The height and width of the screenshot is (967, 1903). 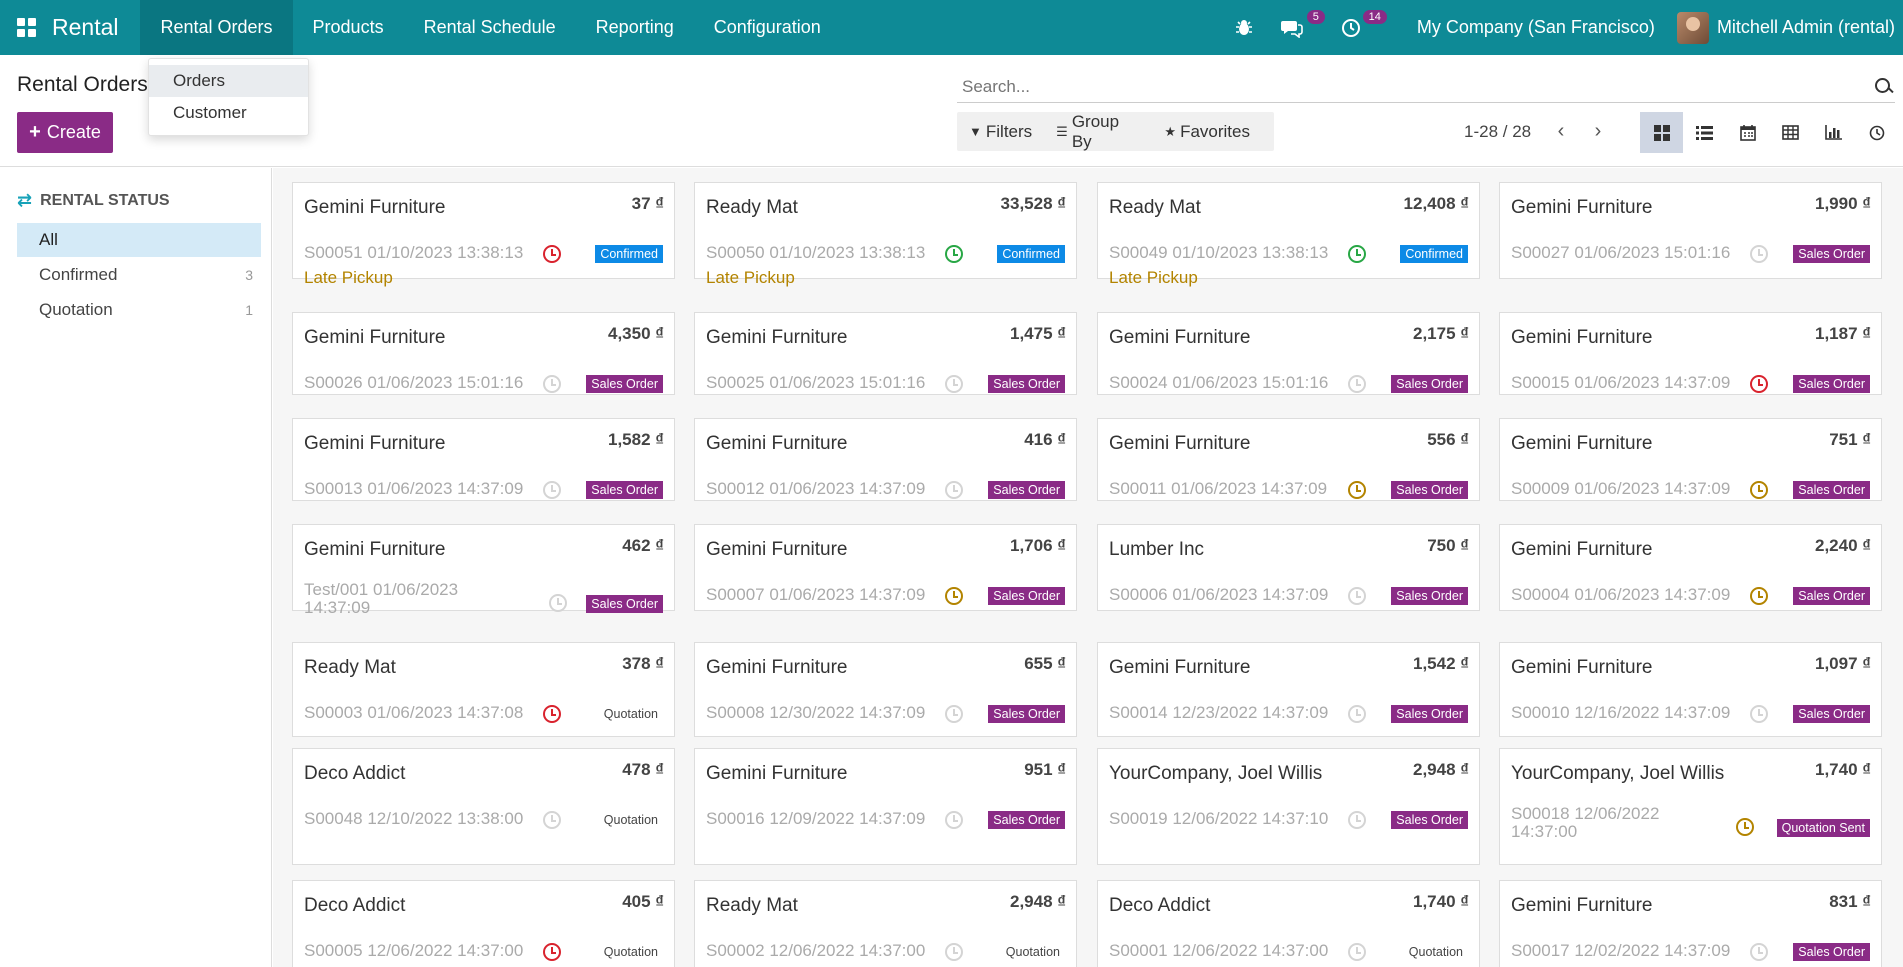 What do you see at coordinates (489, 27) in the screenshot?
I see `menu-rental-schedule: Rental Schedule` at bounding box center [489, 27].